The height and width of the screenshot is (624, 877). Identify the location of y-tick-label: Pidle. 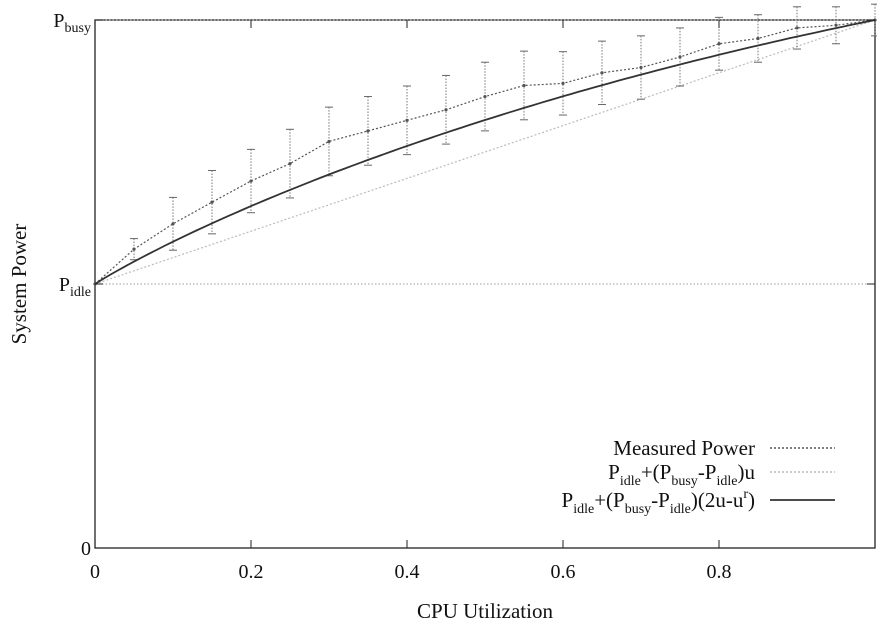
(75, 287).